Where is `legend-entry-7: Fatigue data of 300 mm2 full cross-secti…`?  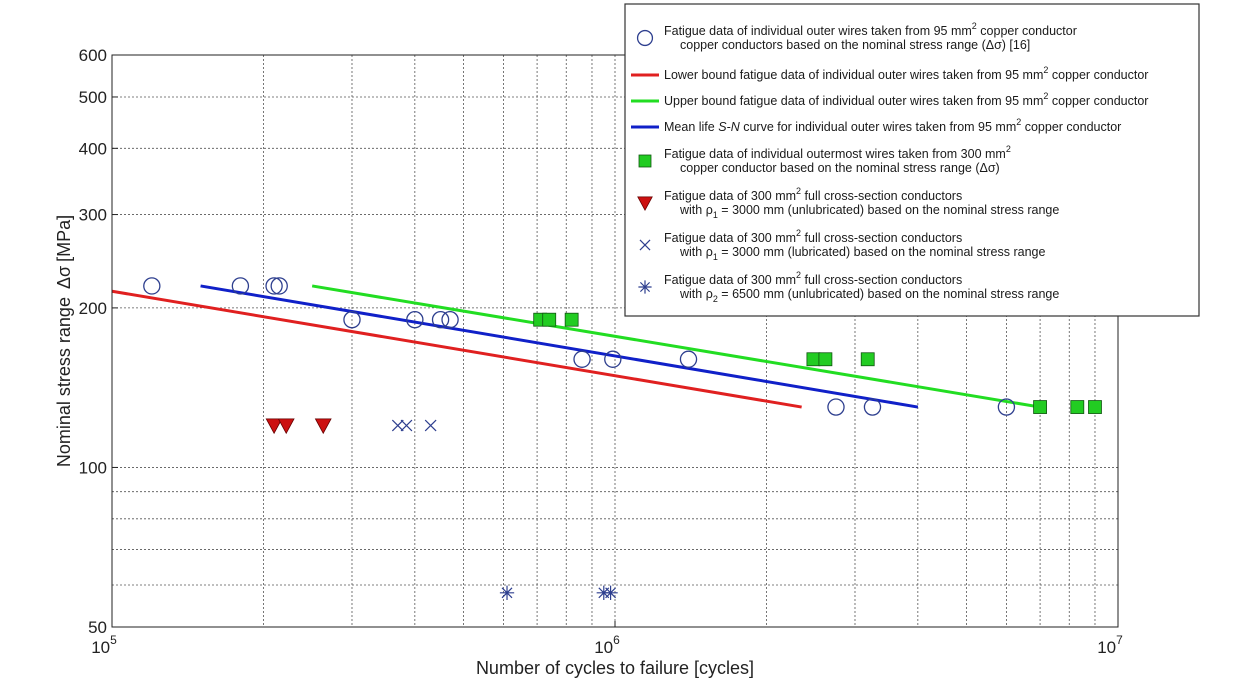 legend-entry-7: Fatigue data of 300 mm2 full cross-secti… is located at coordinates (848, 287).